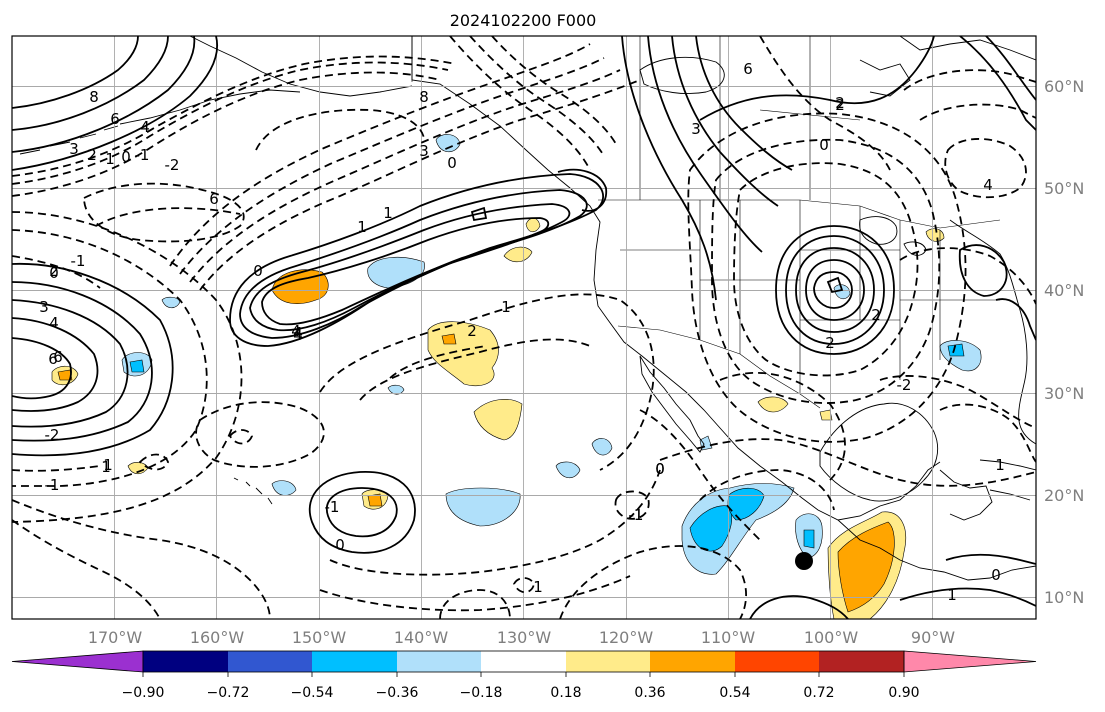 This screenshot has height=712, width=1105. I want to click on coast-yucatan, so click(966, 495).